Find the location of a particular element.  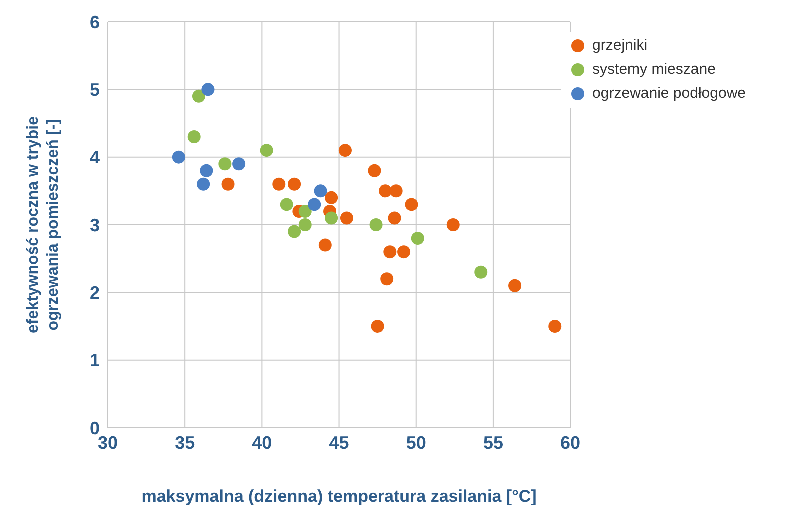

legend-label: systemy mieszane is located at coordinates (654, 70).